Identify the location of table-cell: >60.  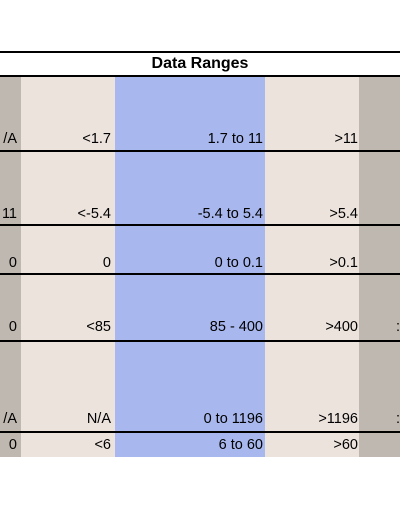
(345, 445).